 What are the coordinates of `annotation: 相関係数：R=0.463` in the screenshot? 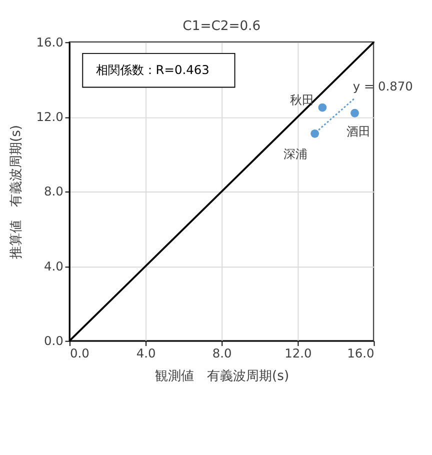 It's located at (153, 70).